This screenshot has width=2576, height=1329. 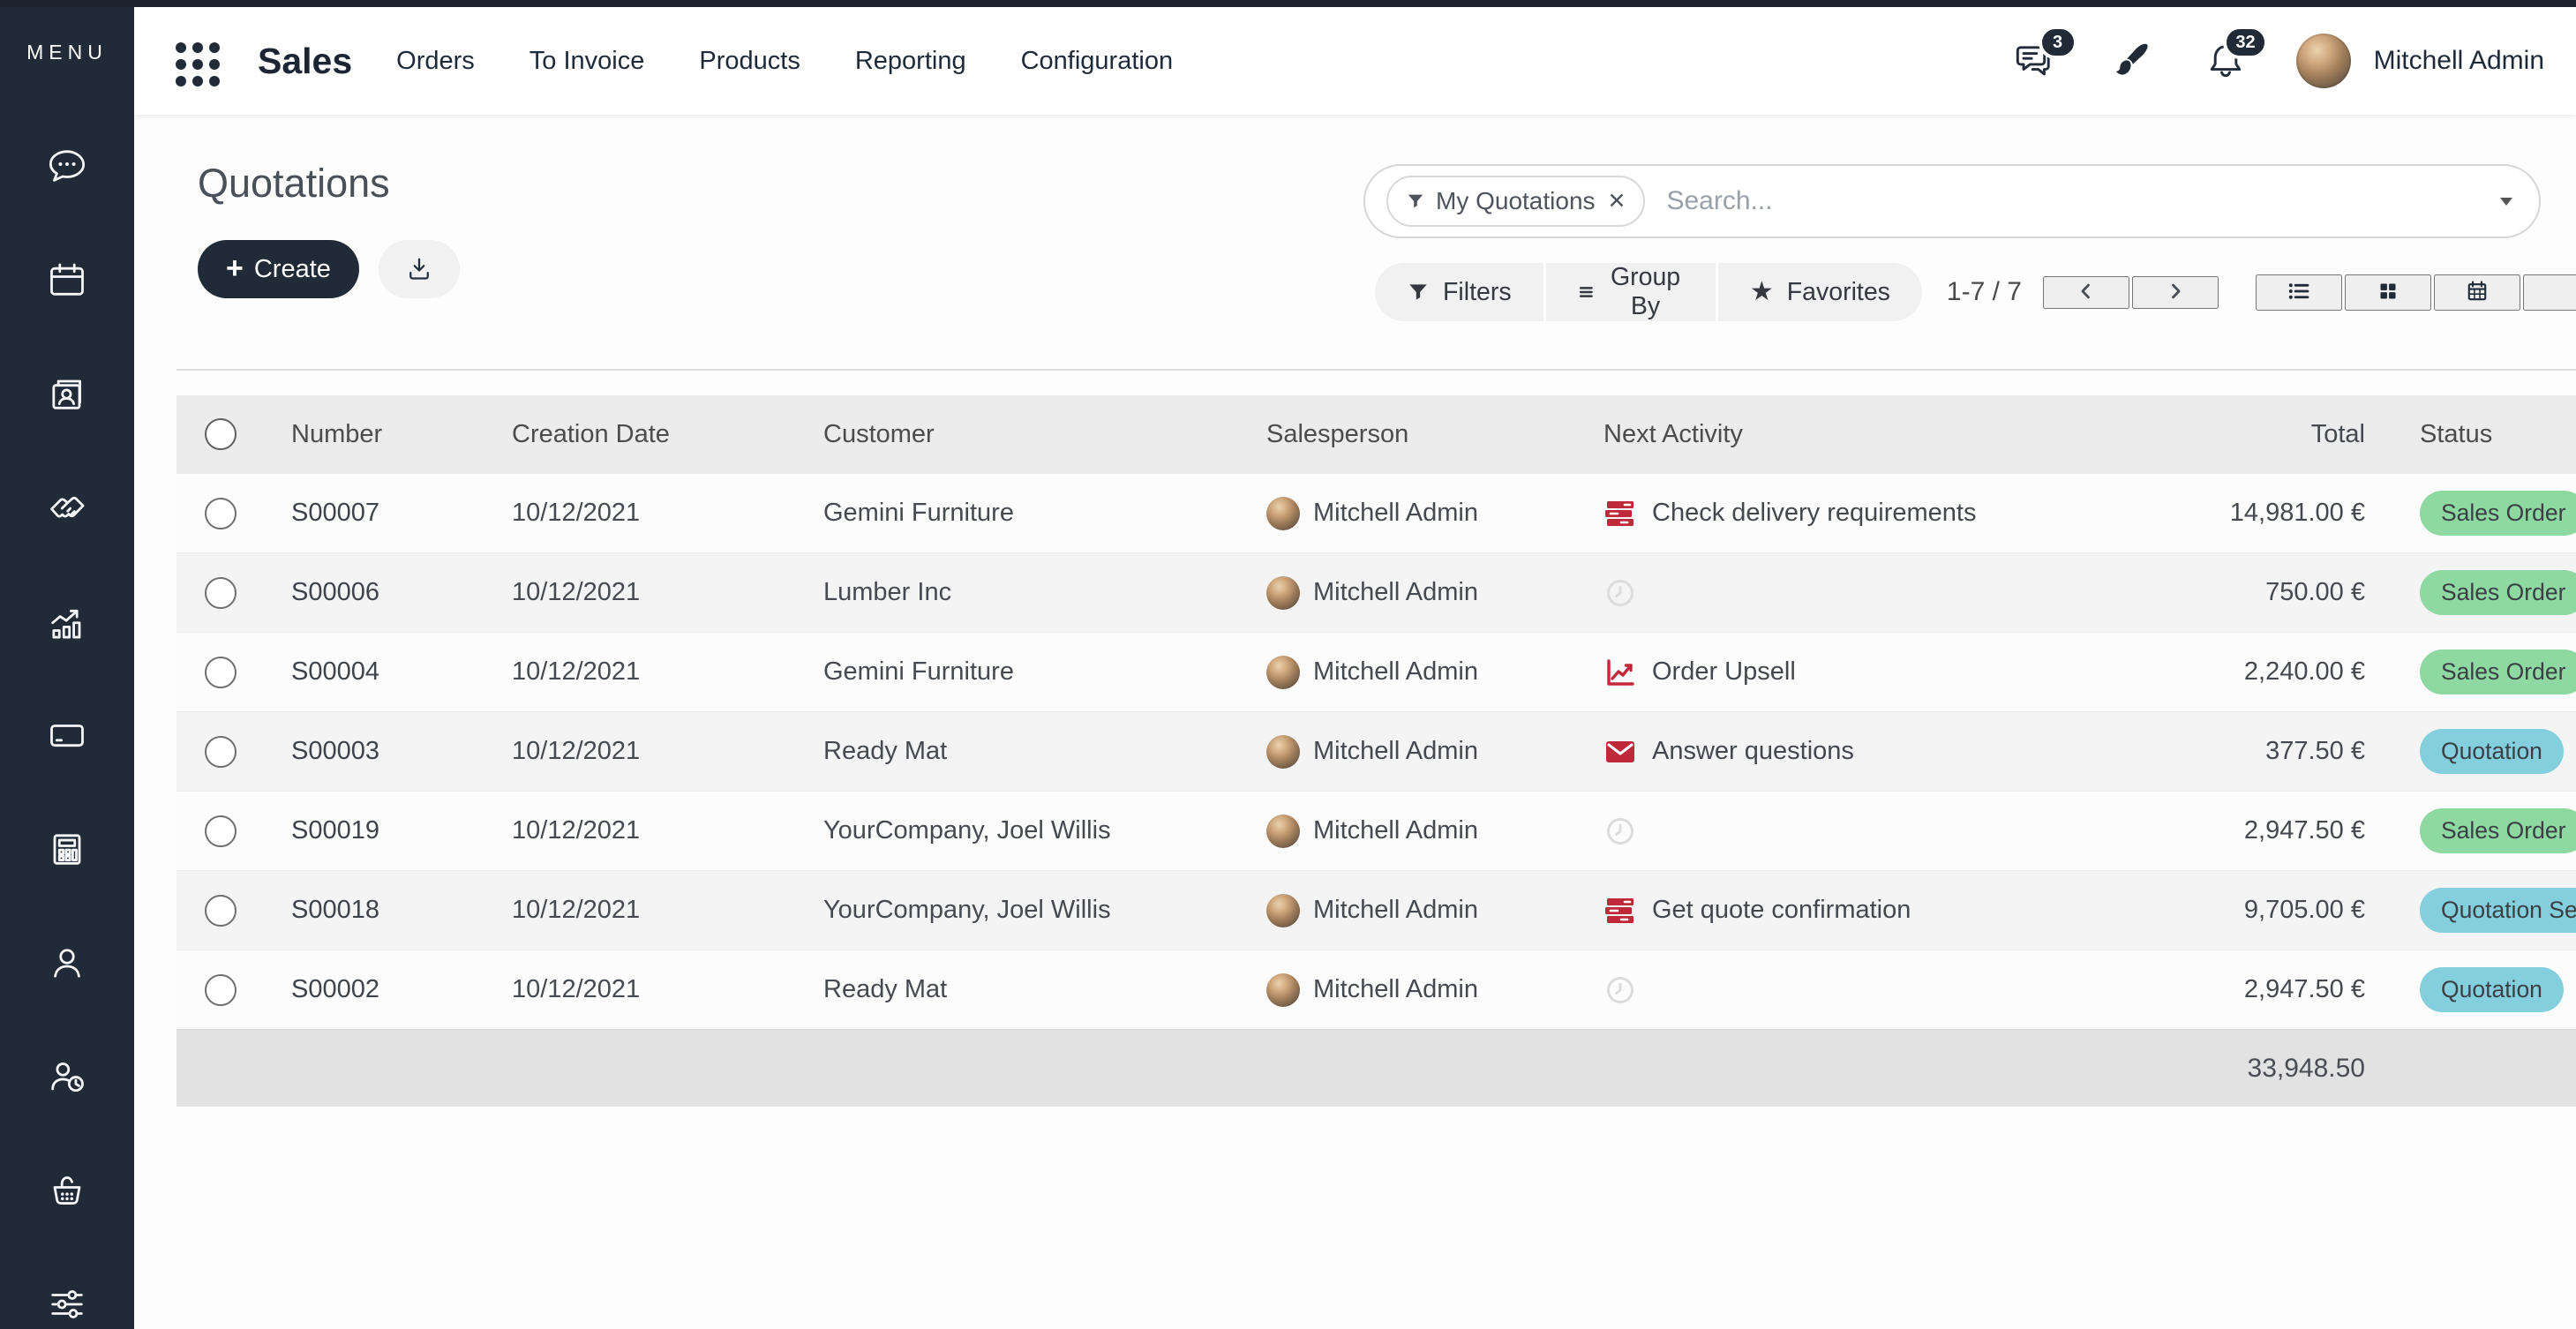 What do you see at coordinates (879, 433) in the screenshot?
I see `header-customer: Customer` at bounding box center [879, 433].